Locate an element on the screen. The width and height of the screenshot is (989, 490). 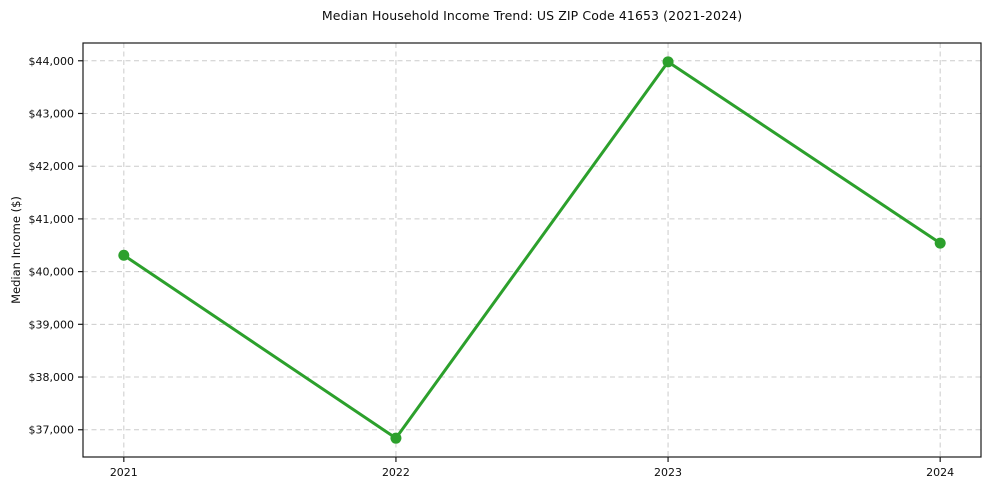
x-tick-label: 2024 is located at coordinates (940, 472).